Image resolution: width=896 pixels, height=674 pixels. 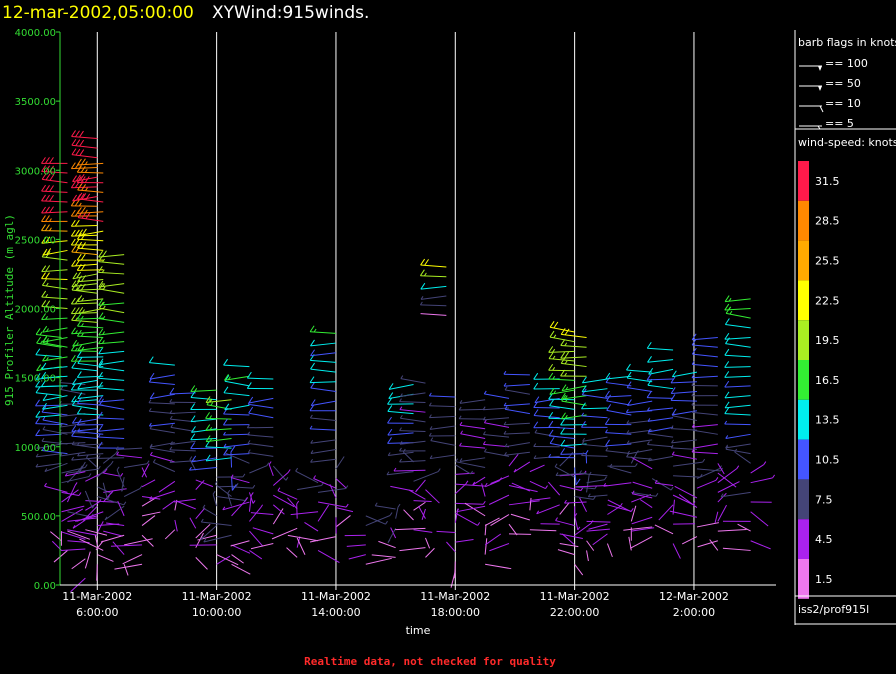 I want to click on barb-legend-item-2: == 10, so click(x=830, y=105).